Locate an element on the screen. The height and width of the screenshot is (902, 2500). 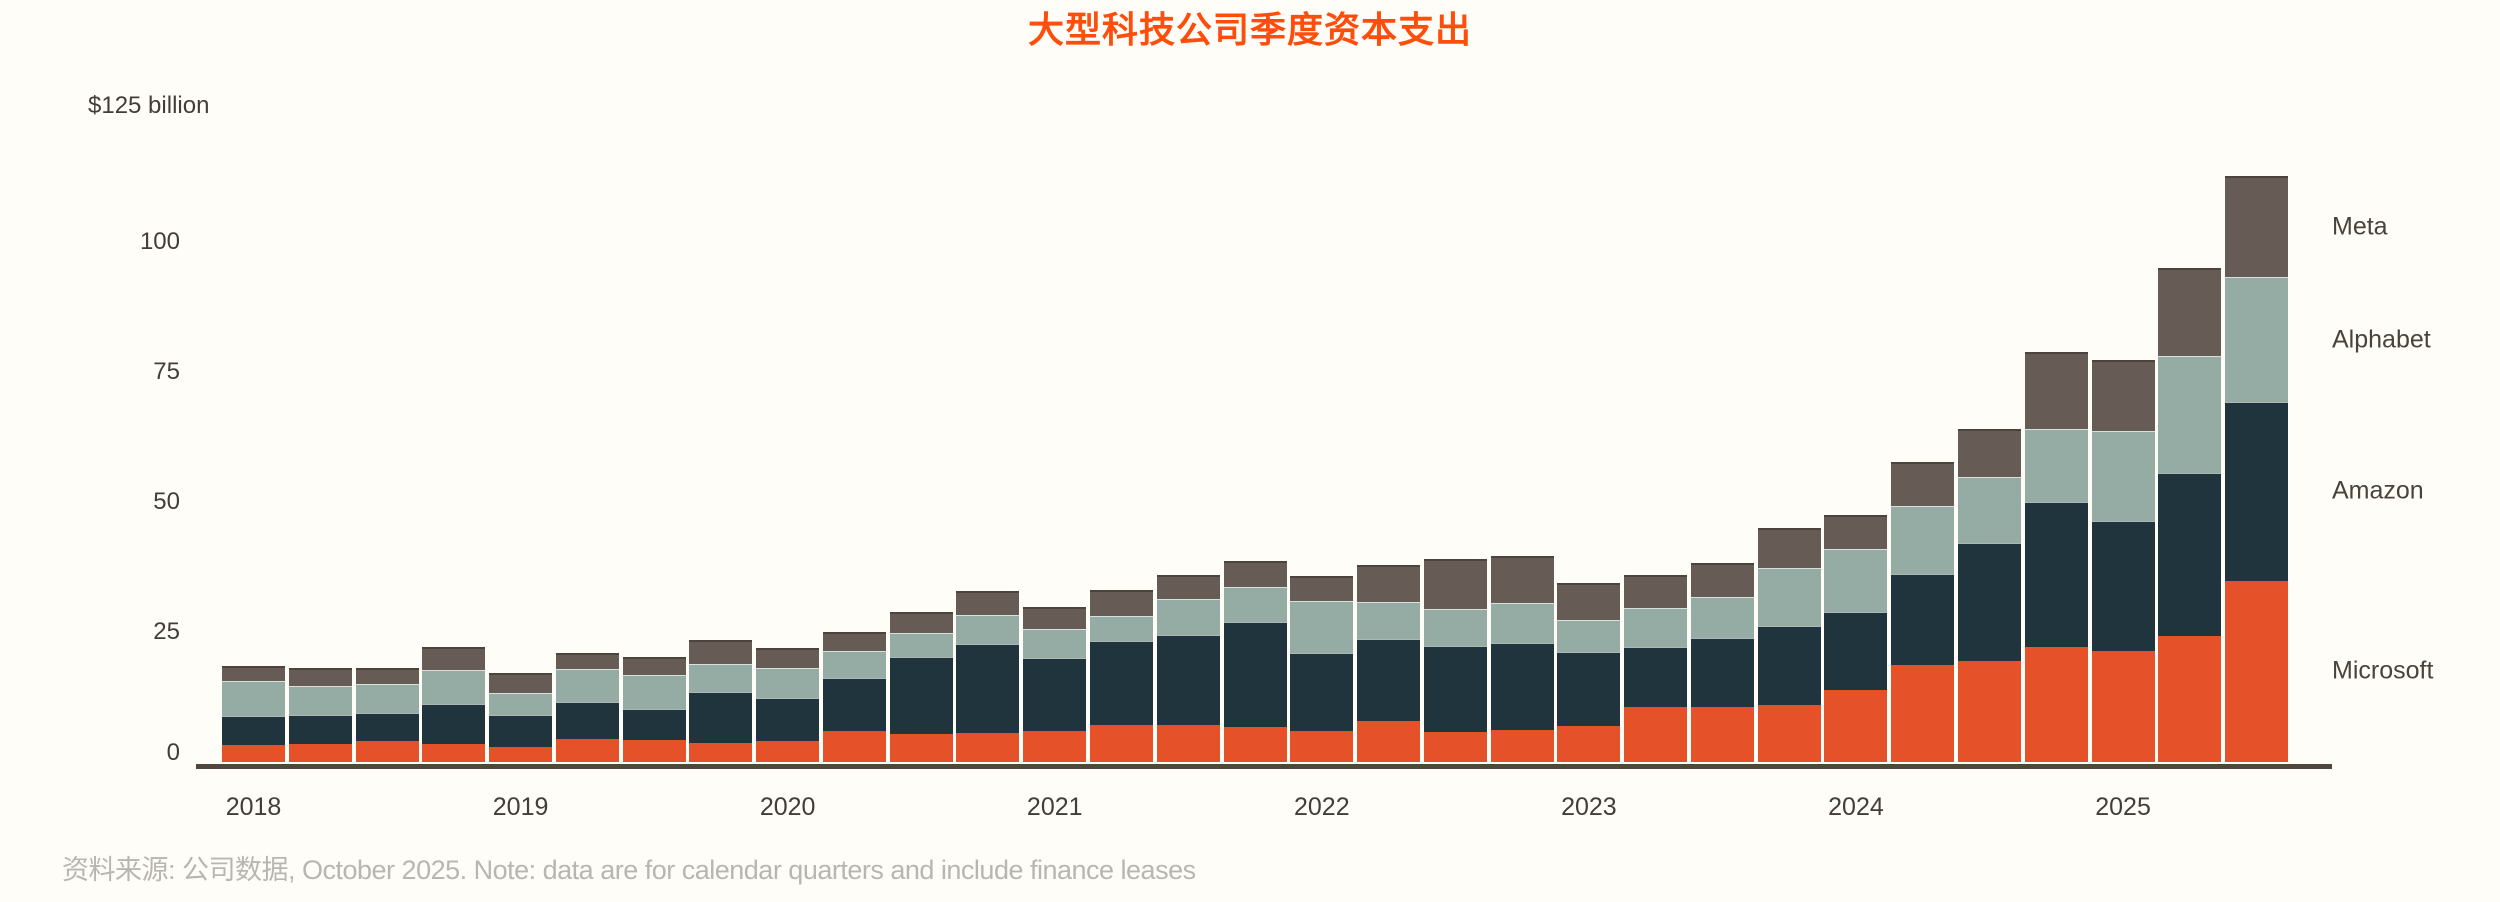
bar-segment-meta-2021-Q1 is located at coordinates (1055, 618).